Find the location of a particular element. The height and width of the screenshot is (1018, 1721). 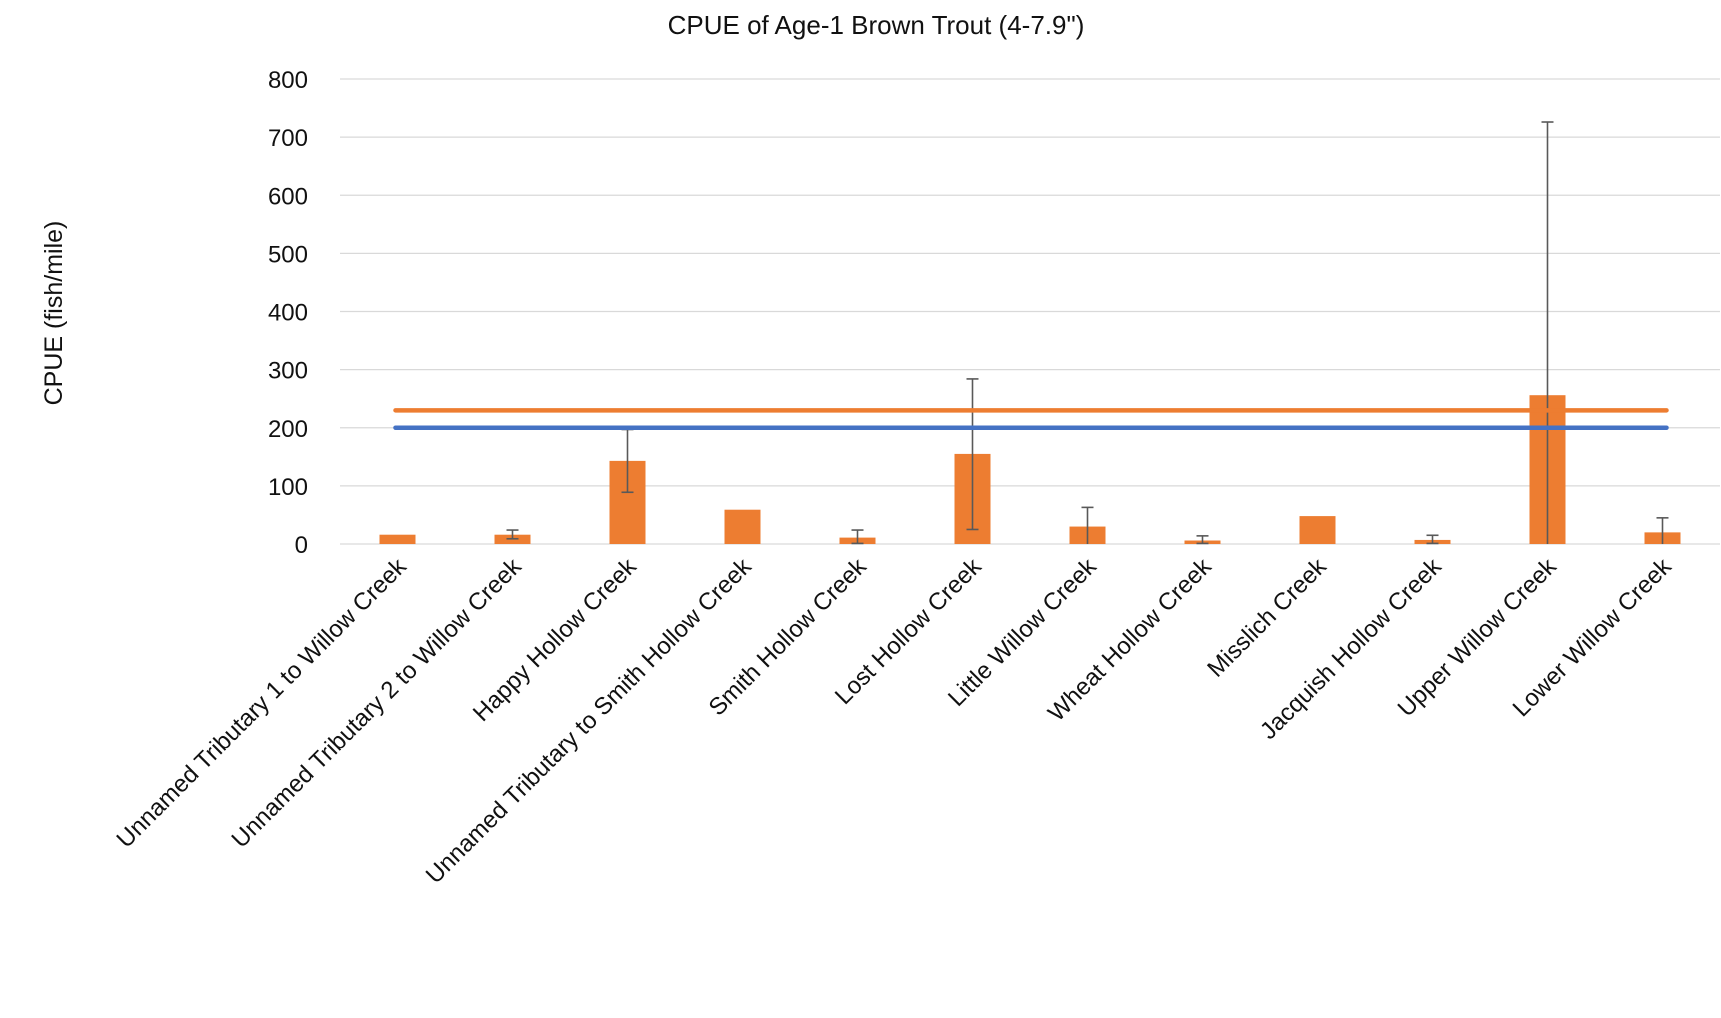

y-axis-title: CPUE (fish/mile) is located at coordinates (54, 313).